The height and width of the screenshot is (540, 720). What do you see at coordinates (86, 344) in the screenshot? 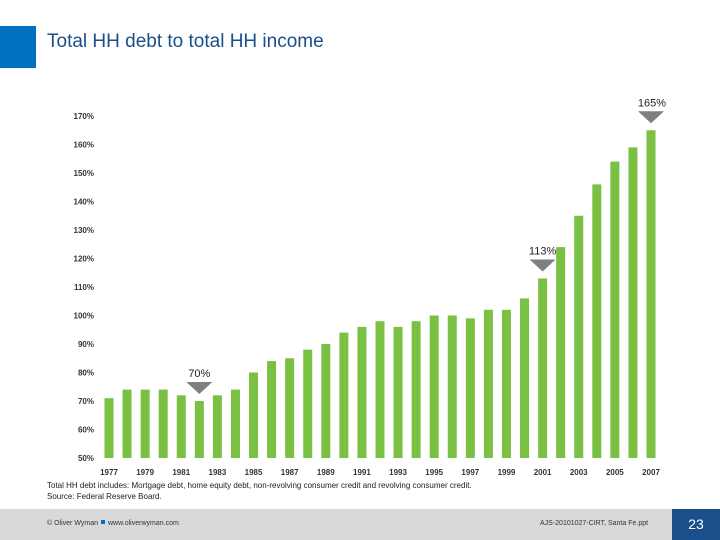
I see `y-tick-label: 90%` at bounding box center [86, 344].